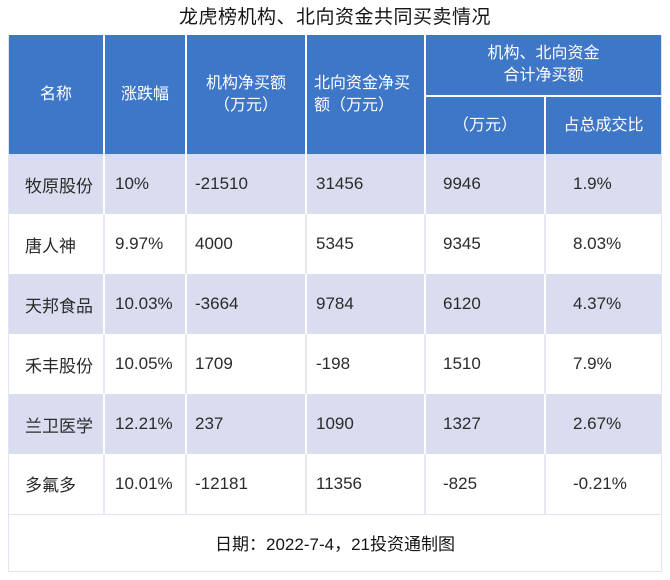  I want to click on table-row: 牧原股份 10% -21510 31456 9946 1.9%, so click(335, 184).